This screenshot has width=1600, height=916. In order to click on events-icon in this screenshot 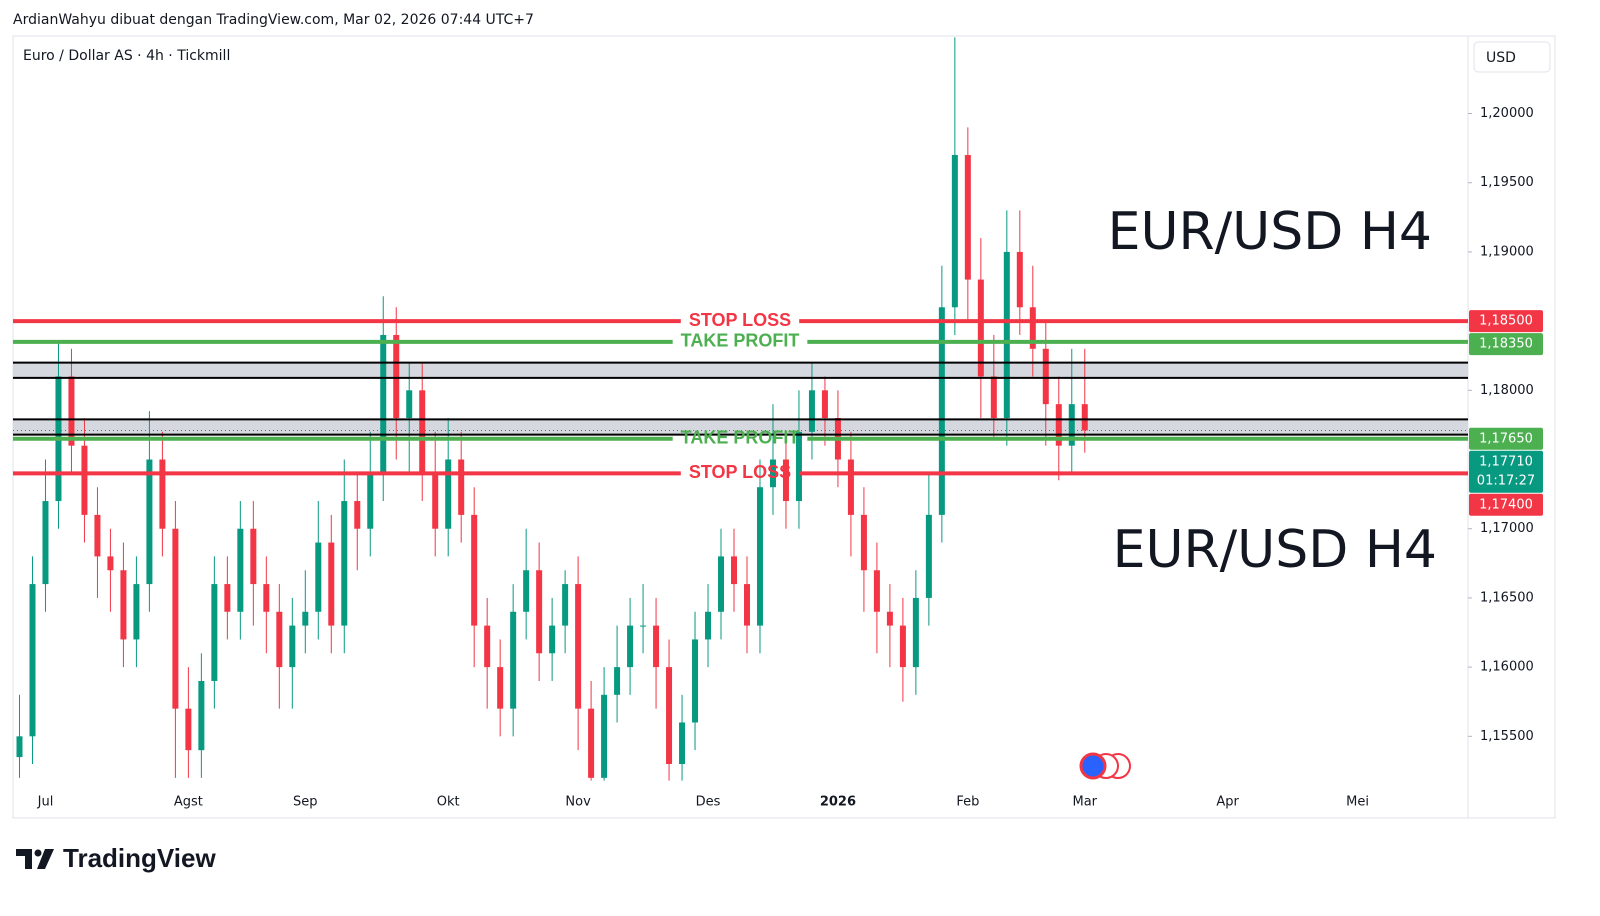, I will do `click(1105, 766)`.